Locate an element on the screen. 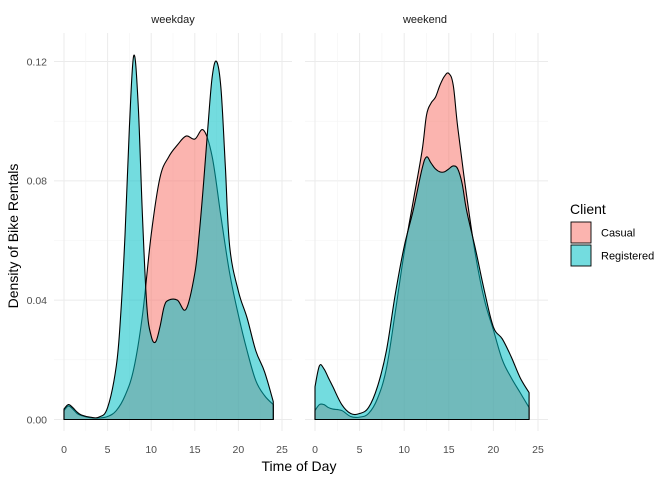 The height and width of the screenshot is (480, 672). x-tick-label-weekend-1: 5 is located at coordinates (360, 450).